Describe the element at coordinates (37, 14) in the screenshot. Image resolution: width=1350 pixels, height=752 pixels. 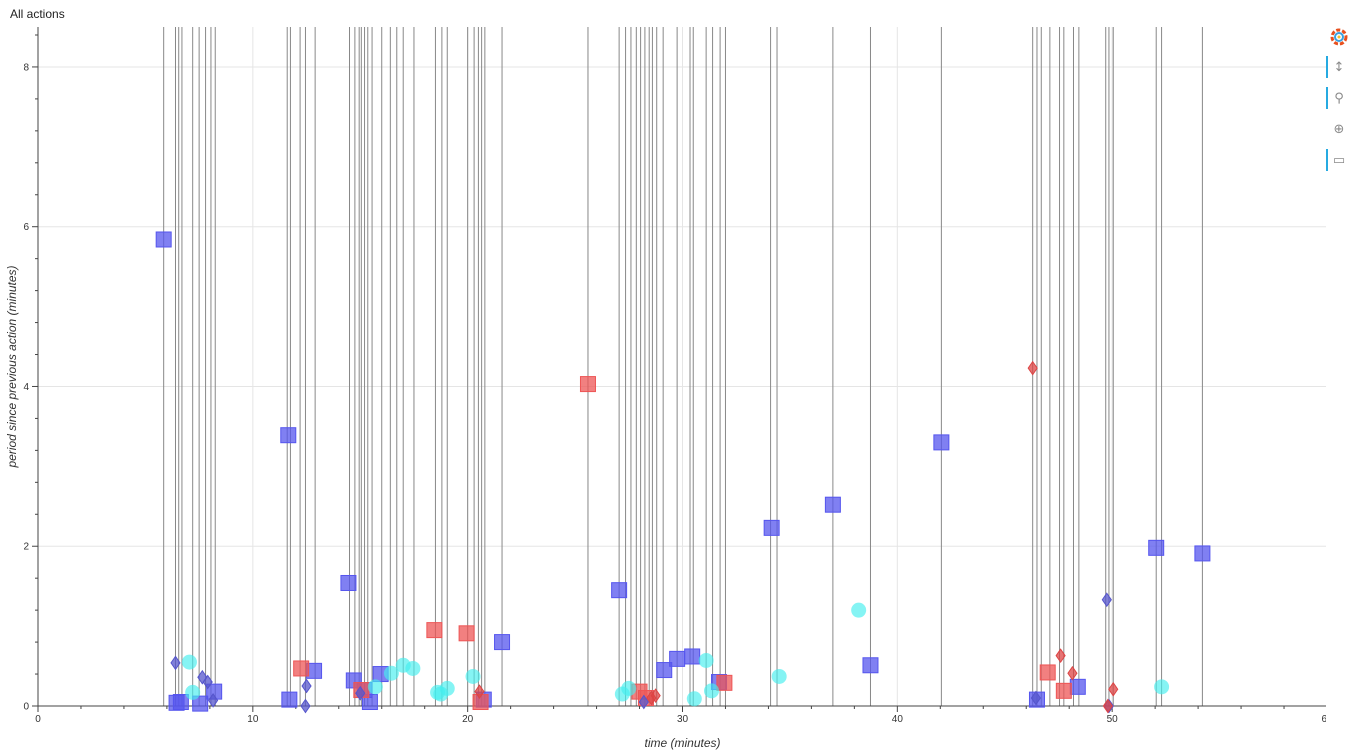
I see `chart-title: All actions` at that location.